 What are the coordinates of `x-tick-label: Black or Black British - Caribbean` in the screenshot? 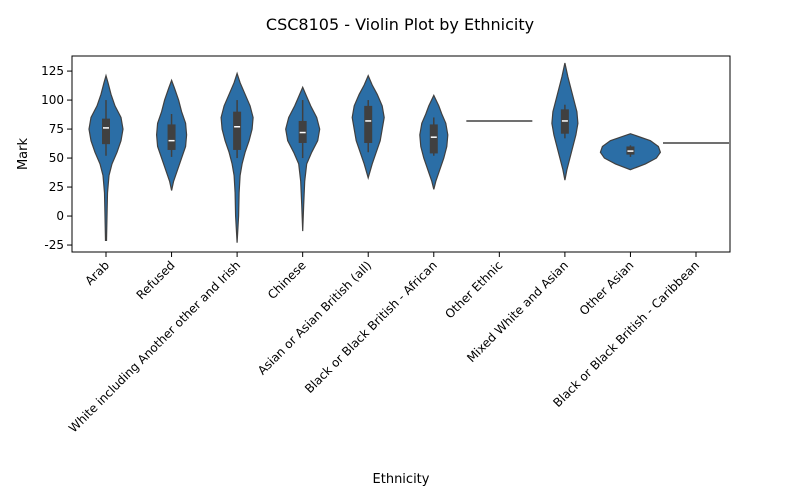 It's located at (626, 334).